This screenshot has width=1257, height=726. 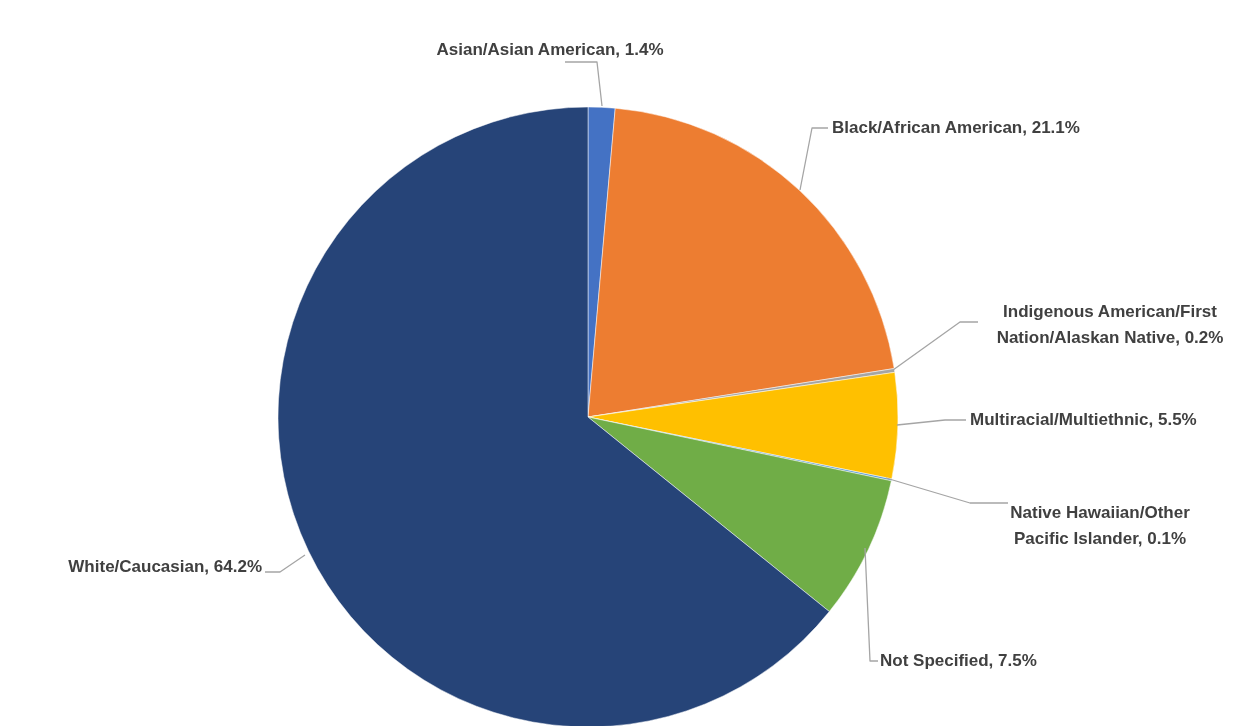 What do you see at coordinates (1083, 419) in the screenshot?
I see `slice-label: Multiracial/Multiethnic, 5.5%` at bounding box center [1083, 419].